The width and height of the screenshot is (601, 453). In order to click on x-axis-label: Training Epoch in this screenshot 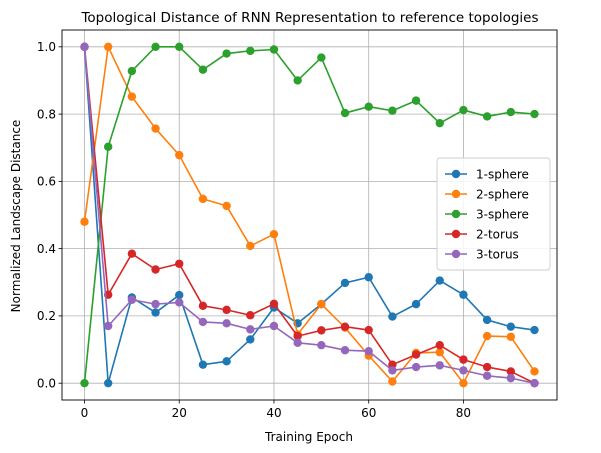, I will do `click(308, 437)`.